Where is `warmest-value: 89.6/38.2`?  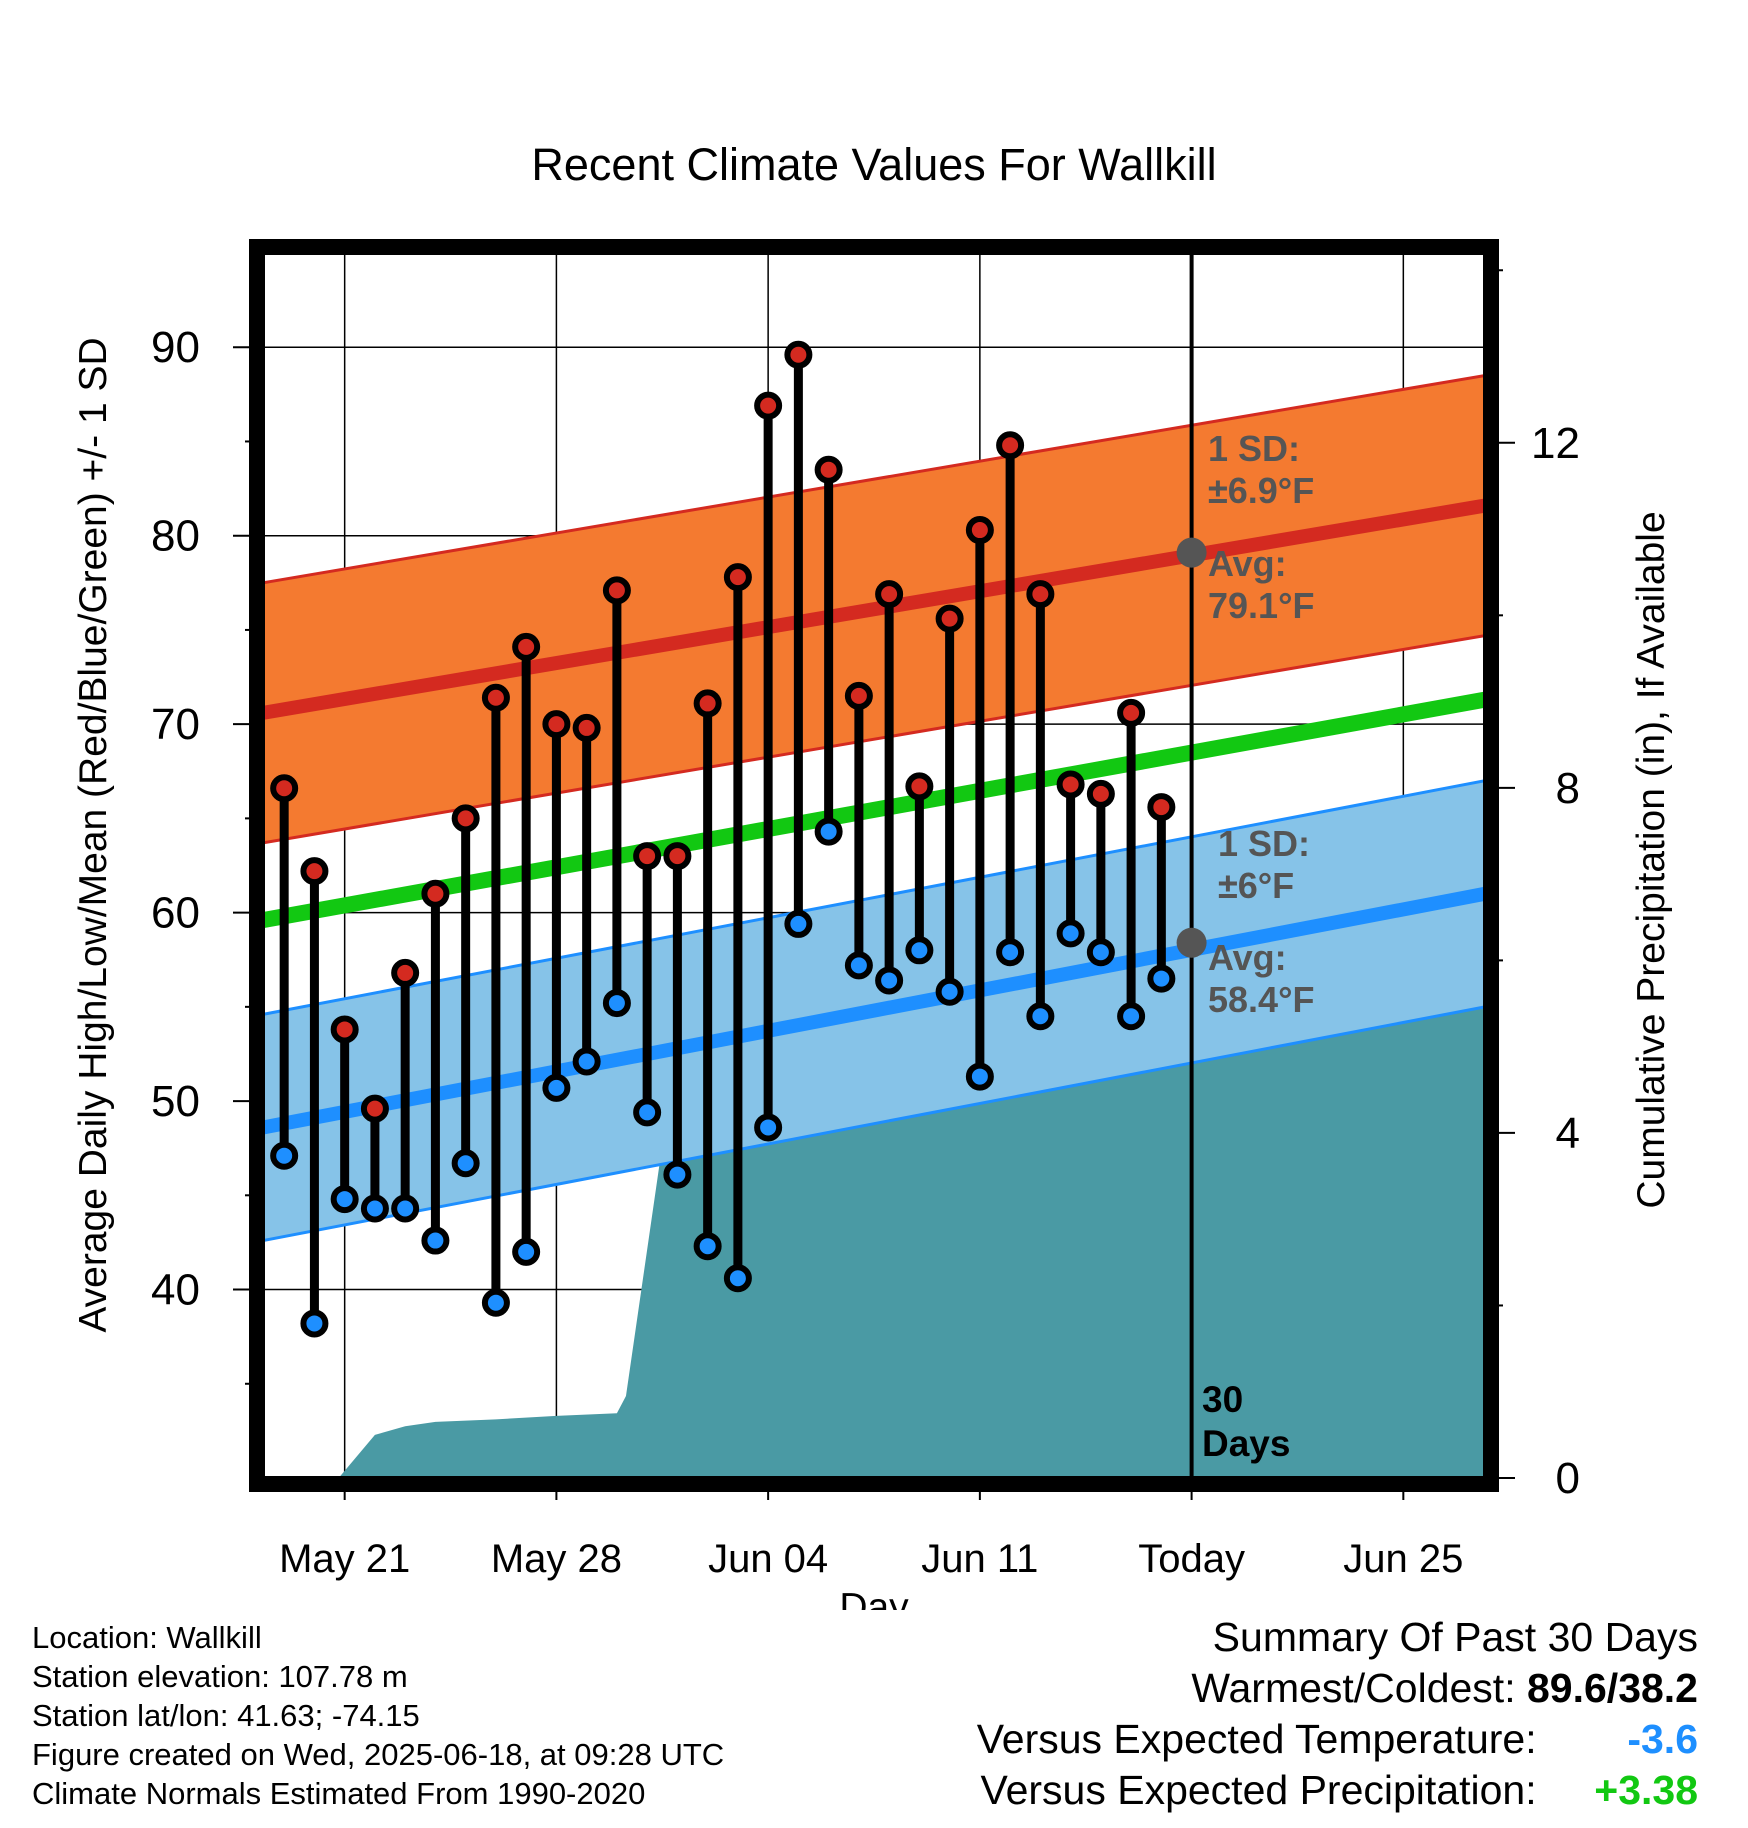 warmest-value: 89.6/38.2 is located at coordinates (1612, 1688).